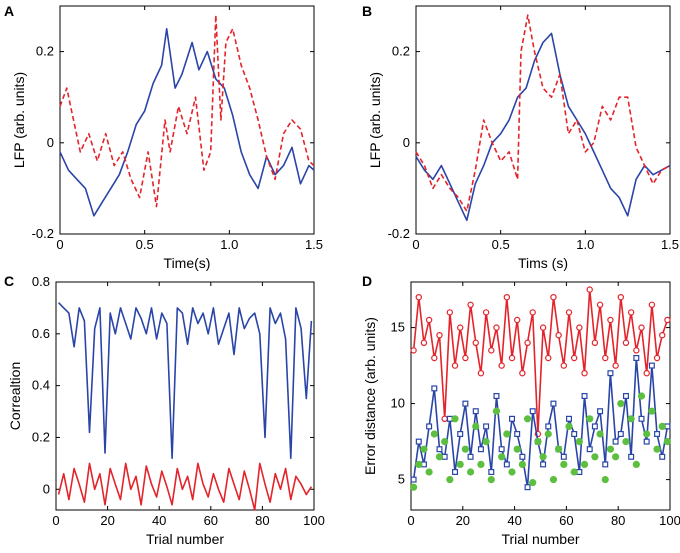  Describe the element at coordinates (187, 122) in the screenshot. I see `panel-a-series-blue-solid-line` at that location.